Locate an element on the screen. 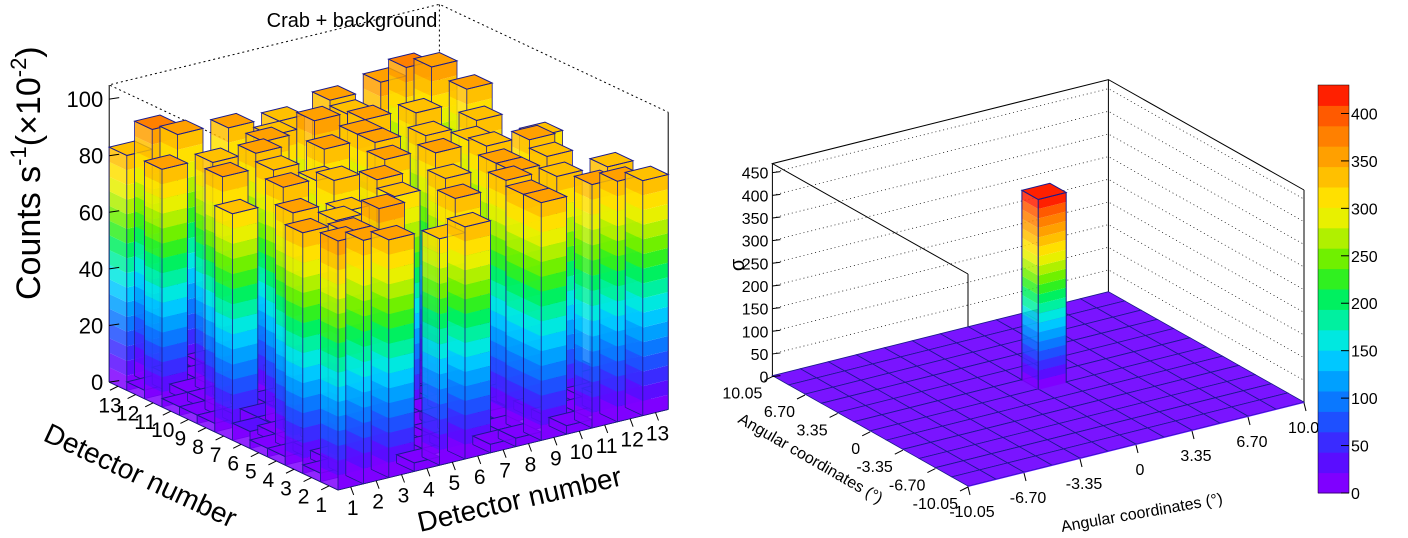  left-x-tick-mark is located at coordinates (377, 484).